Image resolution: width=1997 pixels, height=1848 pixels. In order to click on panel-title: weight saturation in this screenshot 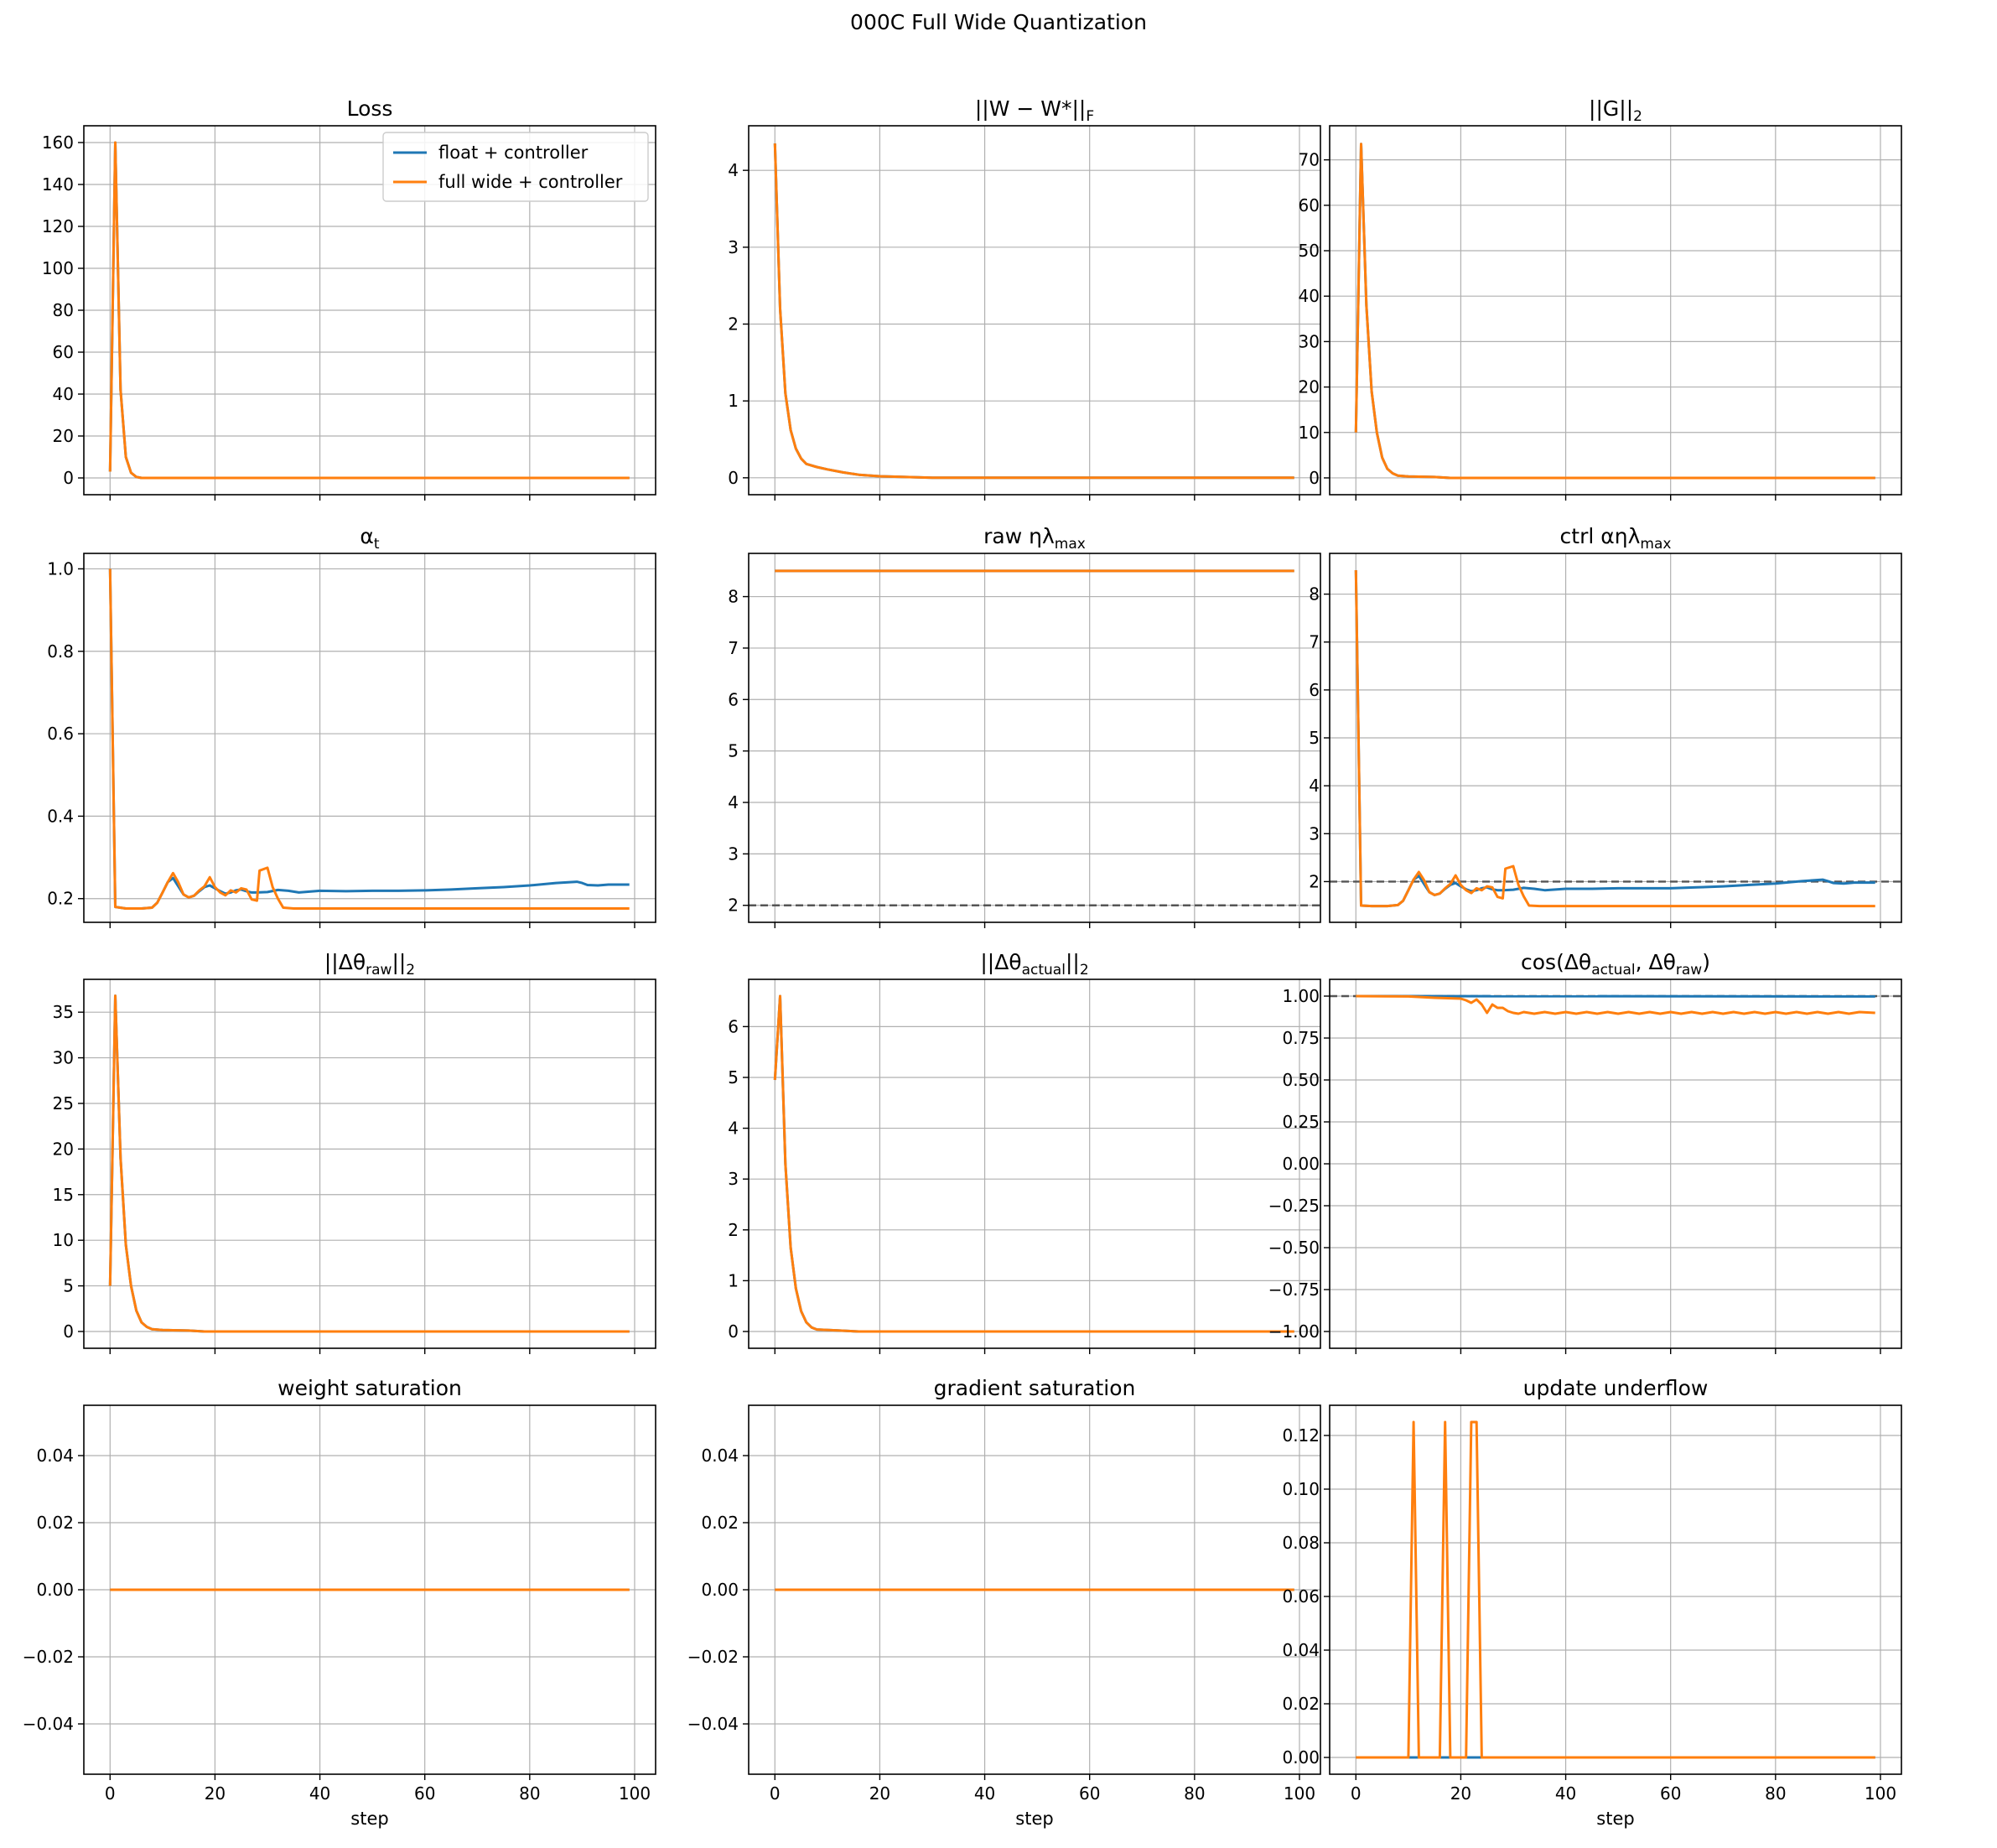, I will do `click(370, 1388)`.